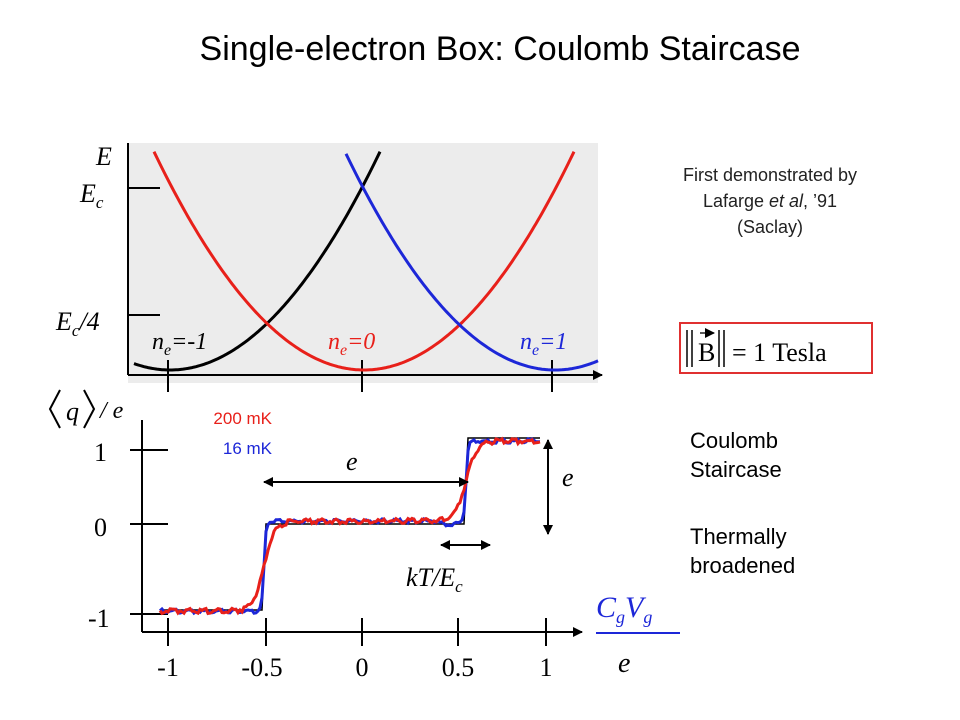 This screenshot has width=960, height=720. Describe the element at coordinates (72, 411) in the screenshot. I see `svg-text: q` at that location.